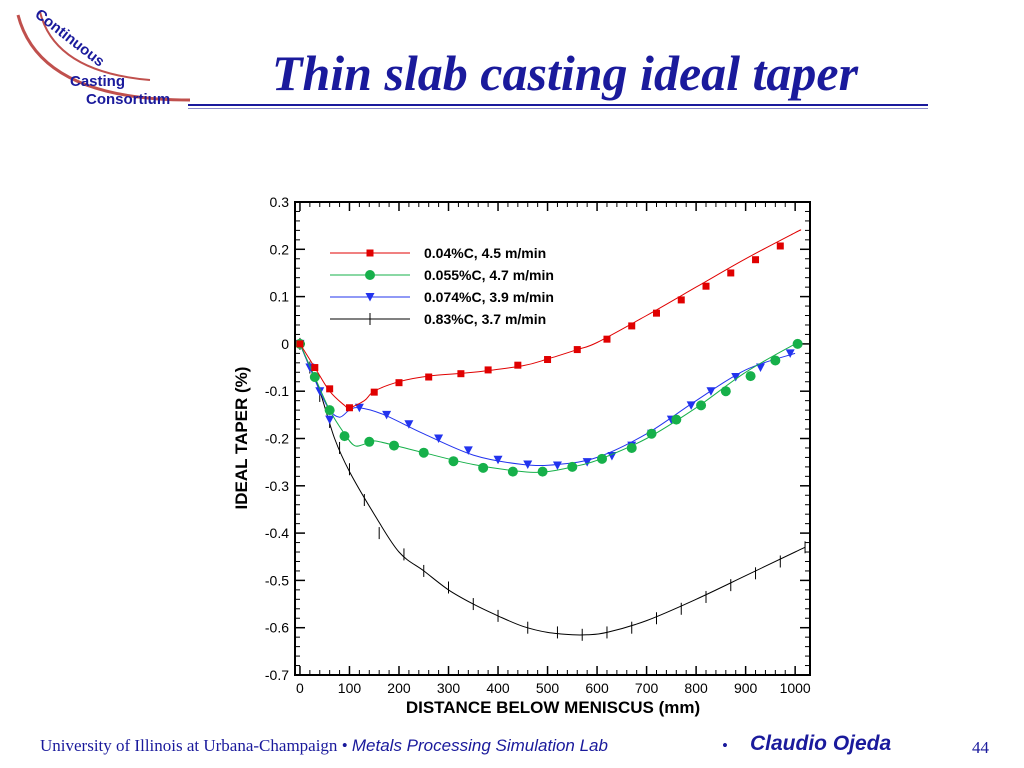 The height and width of the screenshot is (768, 1024). I want to click on y-tick-label: 0.2, so click(280, 249).